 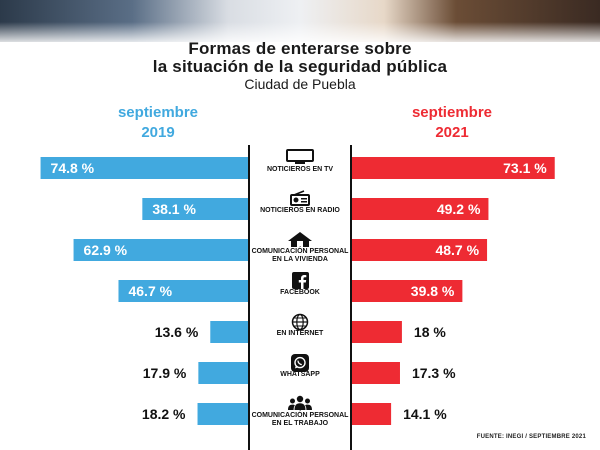 What do you see at coordinates (300, 292) in the screenshot?
I see `category-label-3: FACEBOOK` at bounding box center [300, 292].